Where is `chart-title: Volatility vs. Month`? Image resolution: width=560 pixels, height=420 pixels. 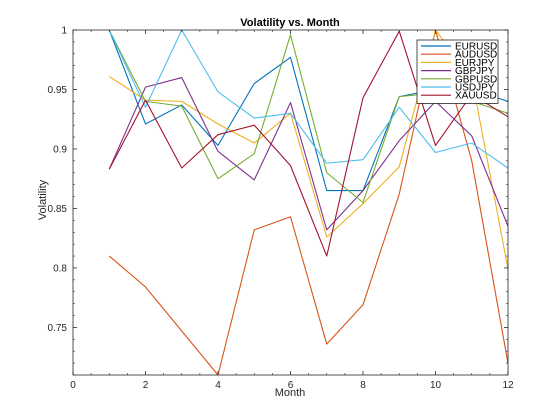 chart-title: Volatility vs. Month is located at coordinates (290, 23).